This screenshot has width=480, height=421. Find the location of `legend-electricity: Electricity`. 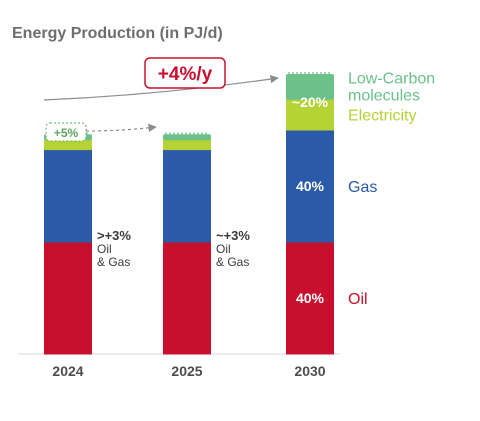

legend-electricity: Electricity is located at coordinates (382, 116).